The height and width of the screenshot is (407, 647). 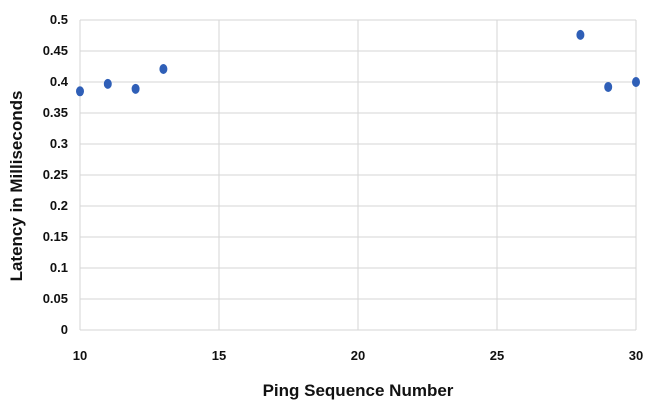 I want to click on x-axis-ticks: 10 15 20 25 30, so click(x=358, y=355).